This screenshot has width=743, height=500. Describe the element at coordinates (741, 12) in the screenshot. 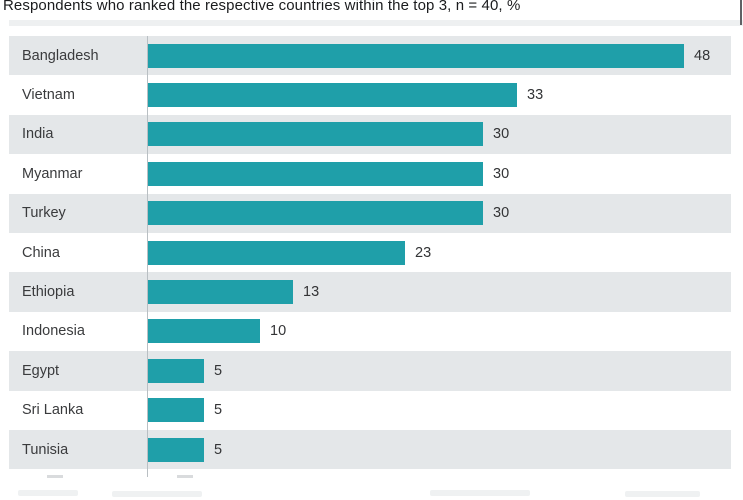

I see `window-border-fragment` at that location.